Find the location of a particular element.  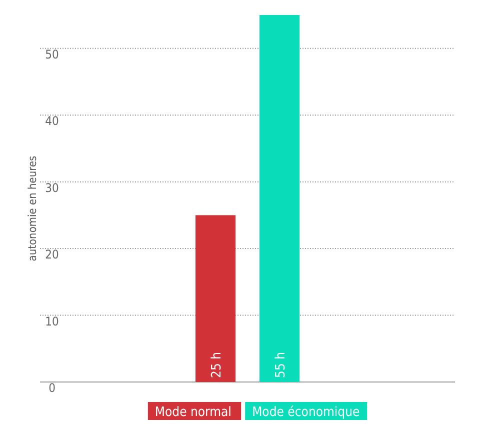

y-tick-label: 0 is located at coordinates (52, 388).